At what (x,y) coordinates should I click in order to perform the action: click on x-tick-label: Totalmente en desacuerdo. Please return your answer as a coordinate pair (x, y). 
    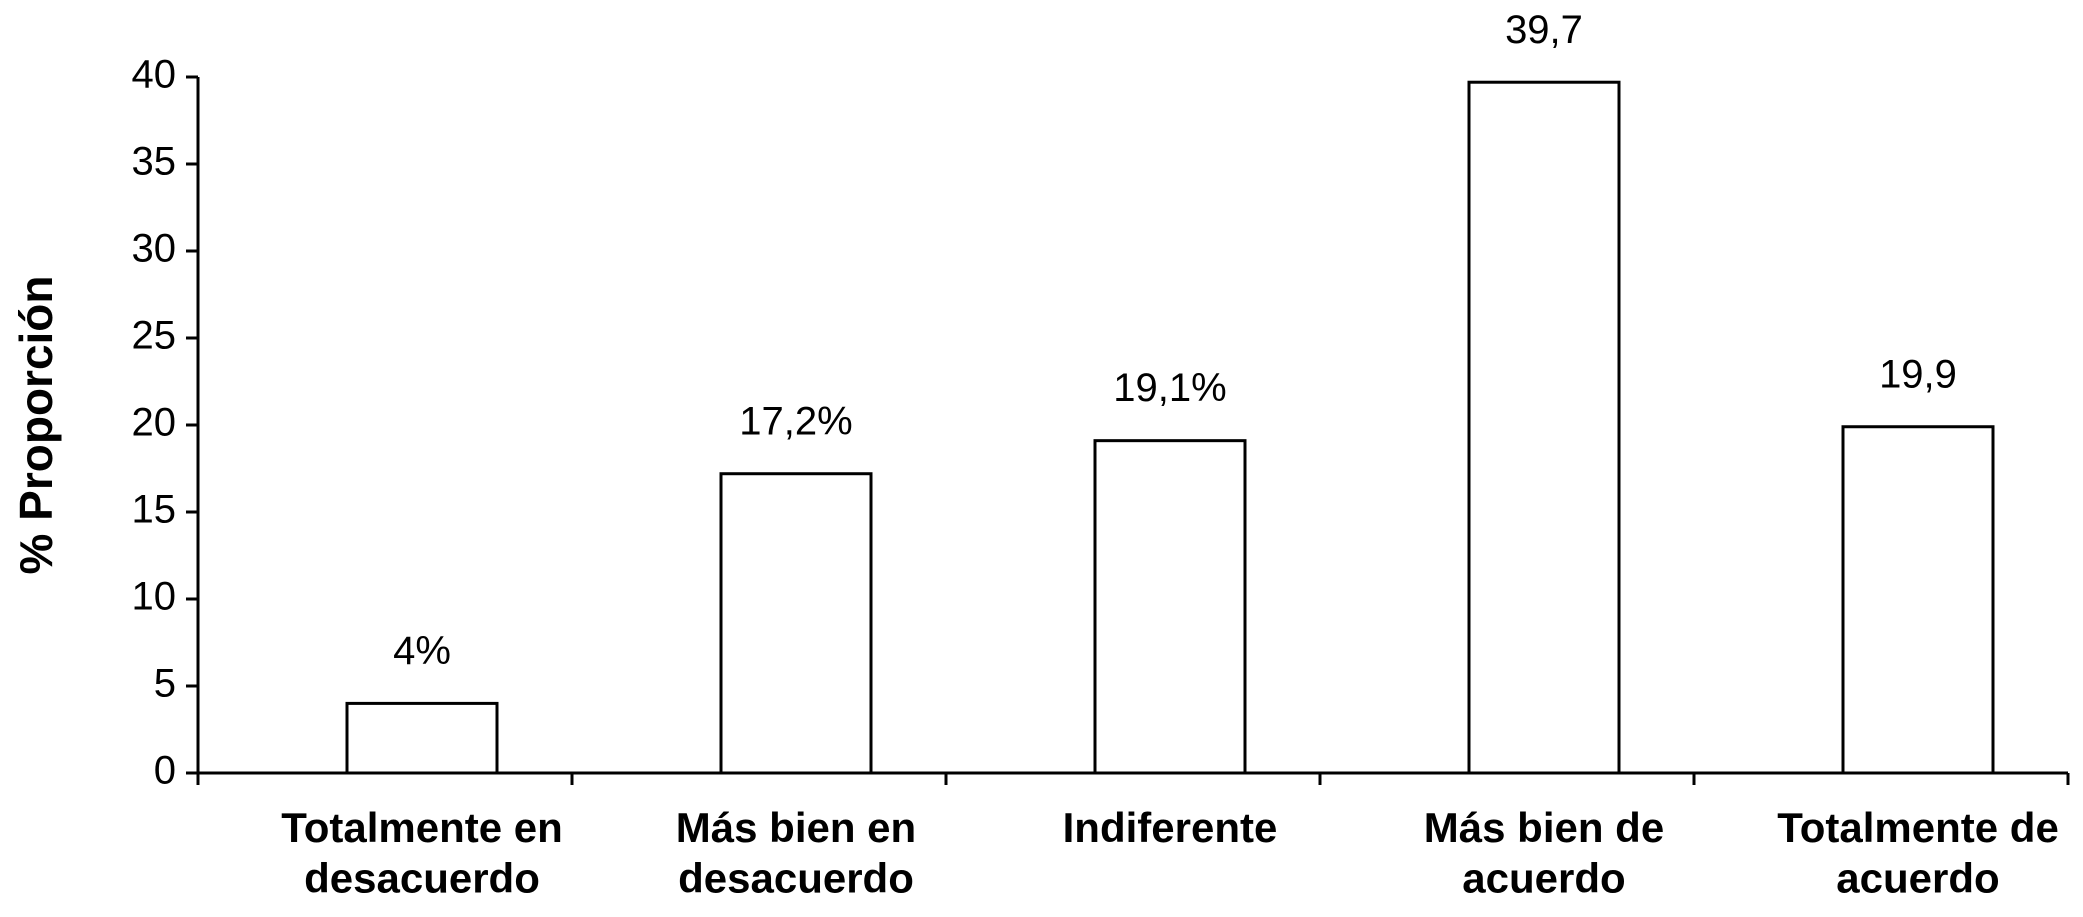
    Looking at the image, I should click on (422, 852).